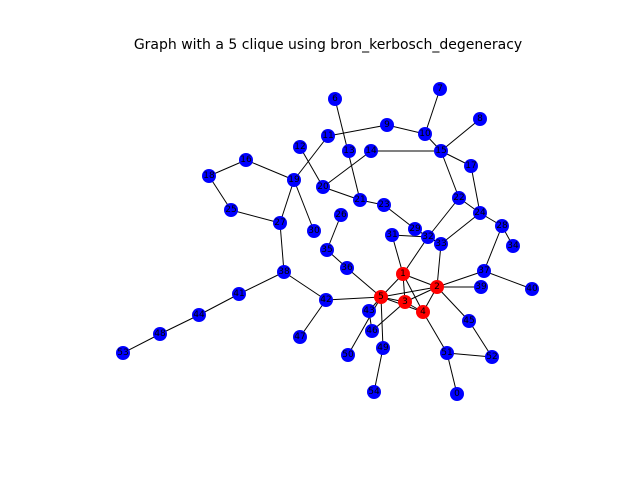  I want to click on node-label: 4, so click(423, 312).